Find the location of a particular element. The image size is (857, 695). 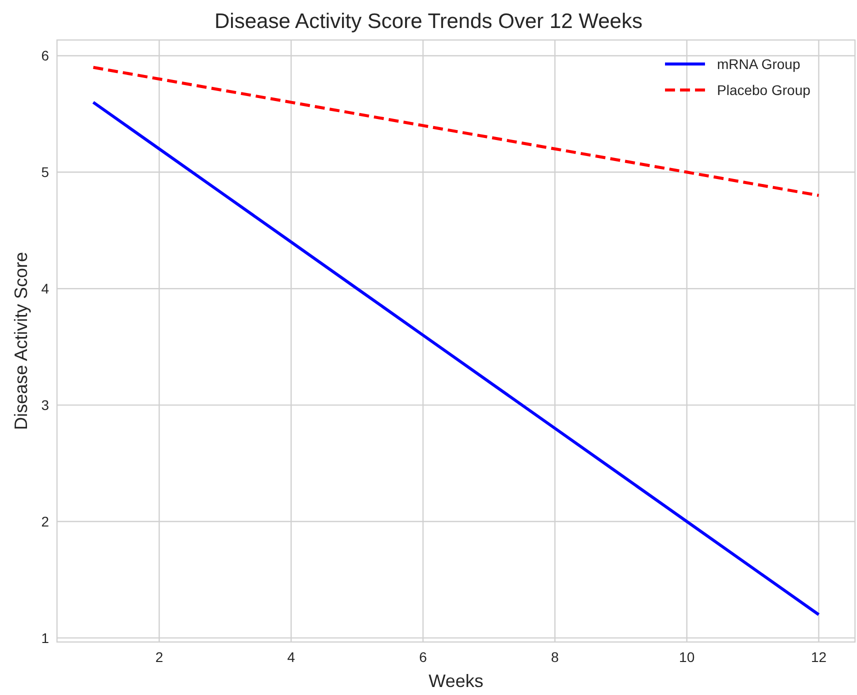

y-tick-label: 1 is located at coordinates (45, 638).